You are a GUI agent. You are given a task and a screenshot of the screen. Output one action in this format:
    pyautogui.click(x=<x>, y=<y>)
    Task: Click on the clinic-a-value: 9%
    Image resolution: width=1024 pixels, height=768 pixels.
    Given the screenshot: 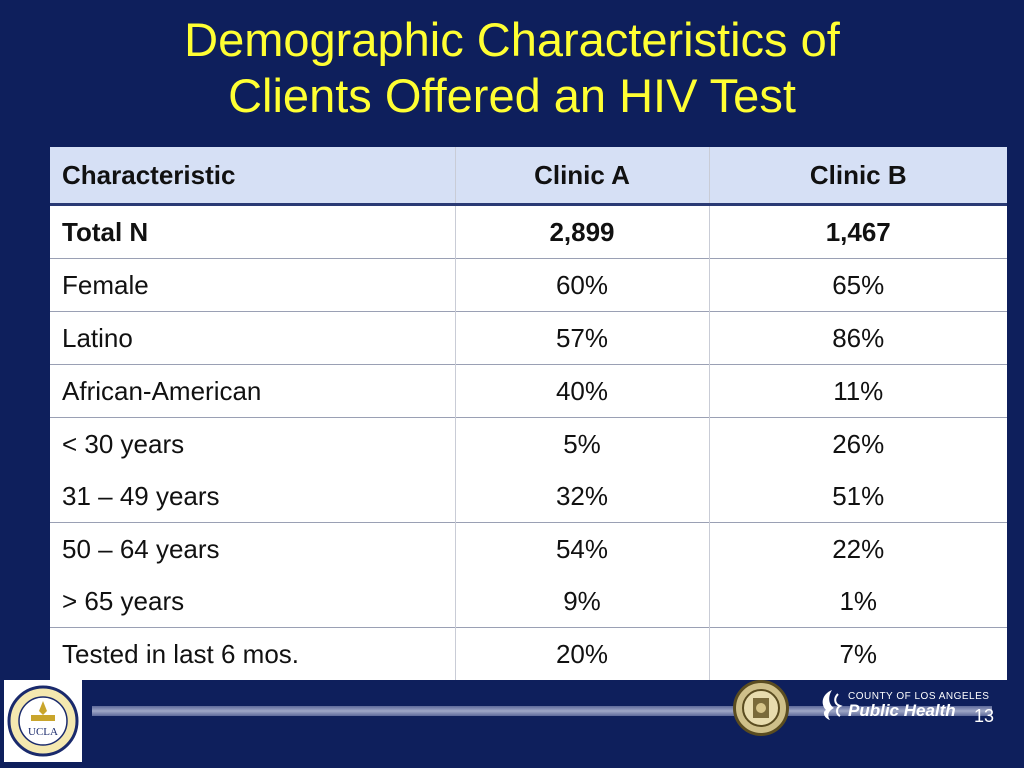 What is the action you would take?
    pyautogui.click(x=582, y=601)
    